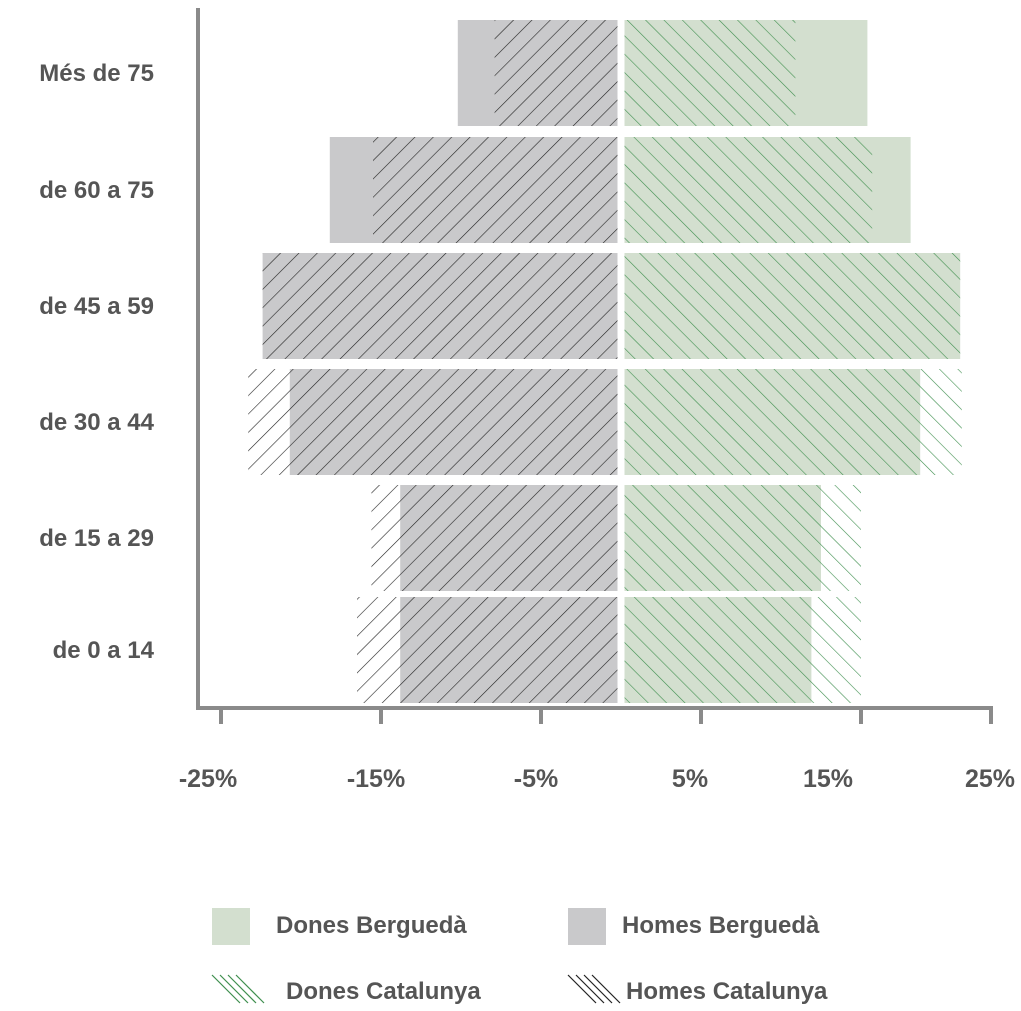 Image resolution: width=1021 pixels, height=1011 pixels. What do you see at coordinates (383, 991) in the screenshot?
I see `legend-label: Dones Catalunya` at bounding box center [383, 991].